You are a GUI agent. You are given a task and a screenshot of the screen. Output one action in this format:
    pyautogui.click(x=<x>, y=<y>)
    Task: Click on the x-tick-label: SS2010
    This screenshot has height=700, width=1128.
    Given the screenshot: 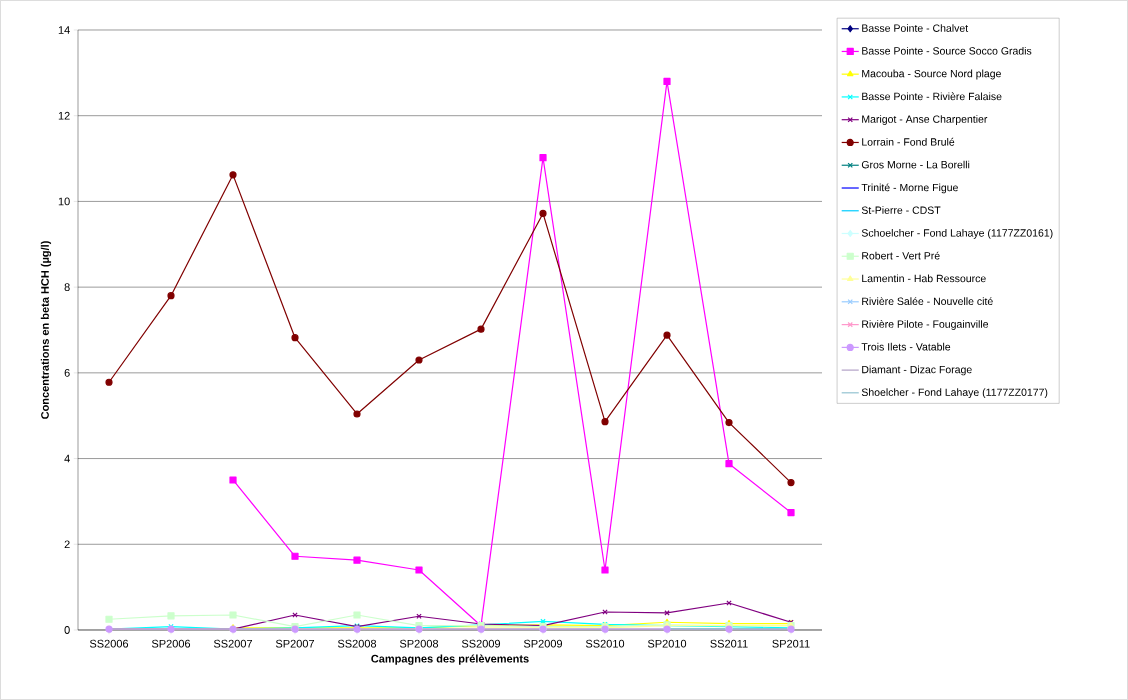 What is the action you would take?
    pyautogui.click(x=605, y=643)
    